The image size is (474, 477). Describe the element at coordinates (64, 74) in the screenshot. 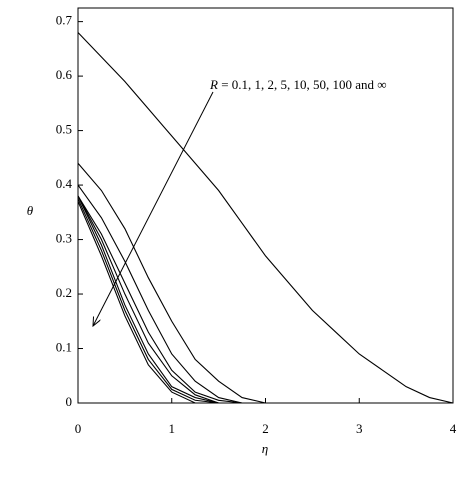

I see `y-tick-label: 0.6` at that location.